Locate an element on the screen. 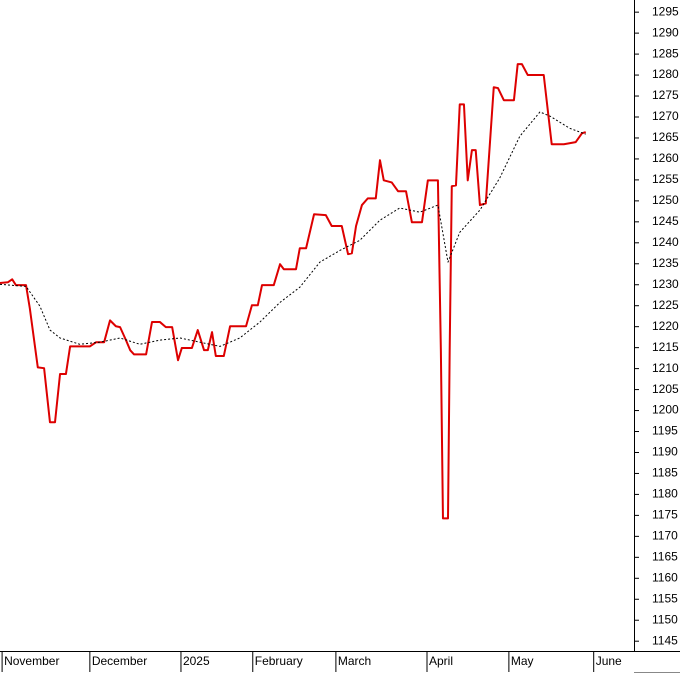  y-tick-label: 1225 is located at coordinates (665, 305).